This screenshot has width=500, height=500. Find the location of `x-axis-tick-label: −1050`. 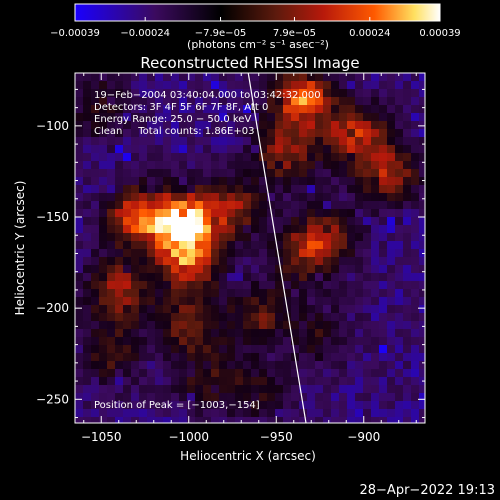

x-axis-tick-label: −1050 is located at coordinates (101, 437).